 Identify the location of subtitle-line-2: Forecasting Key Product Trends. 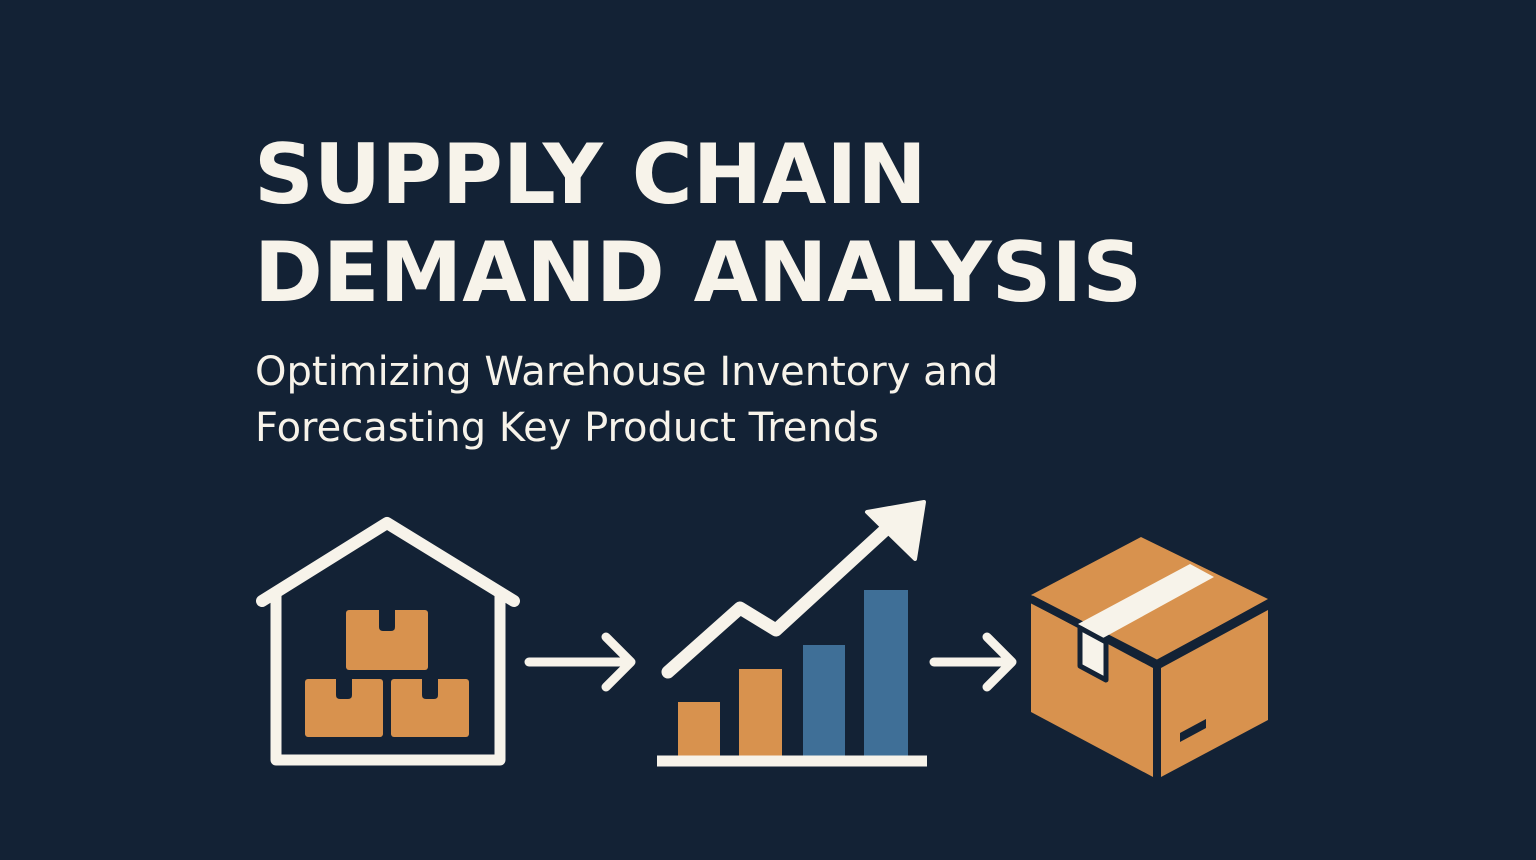
(567, 428).